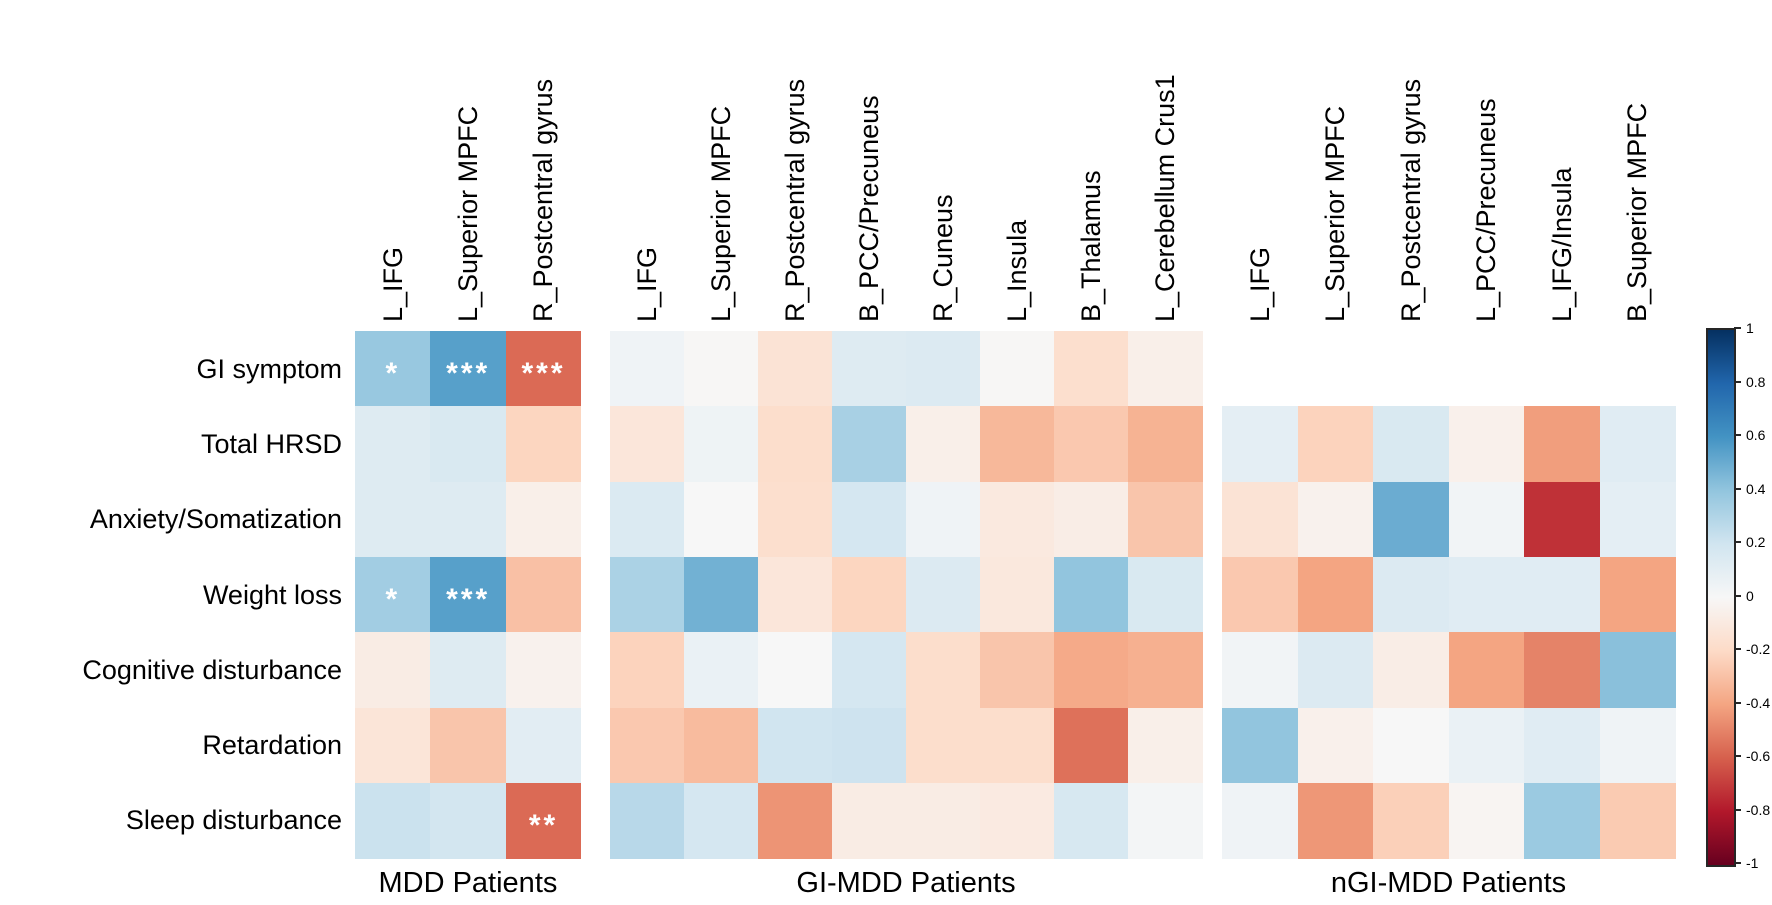  Describe the element at coordinates (543, 825) in the screenshot. I see `significance-stars: **` at that location.